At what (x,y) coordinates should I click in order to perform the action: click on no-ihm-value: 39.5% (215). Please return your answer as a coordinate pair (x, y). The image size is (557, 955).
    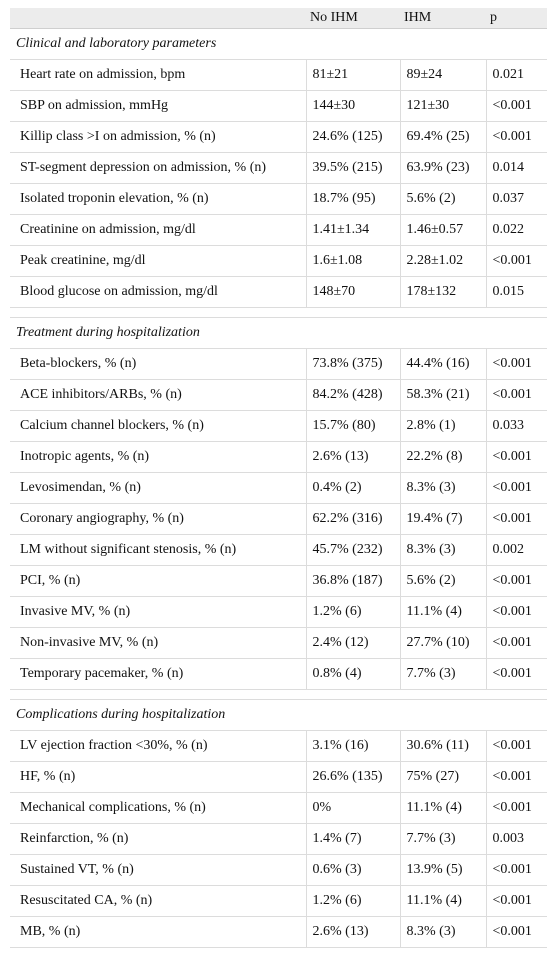
    Looking at the image, I should click on (353, 168).